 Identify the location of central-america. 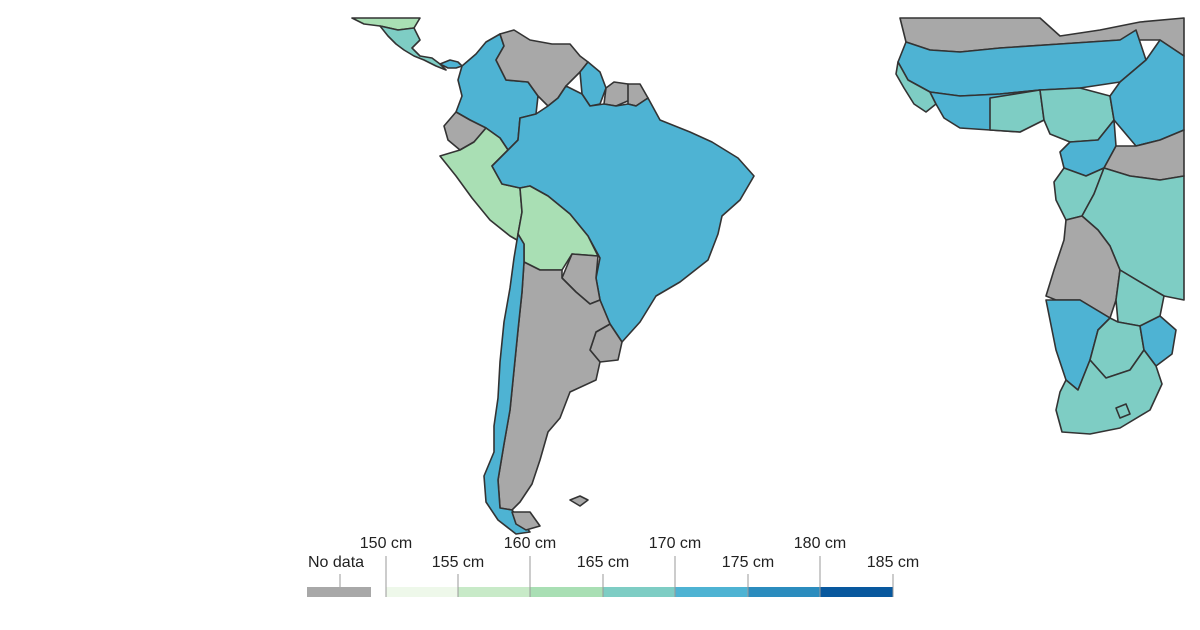
(407, 44).